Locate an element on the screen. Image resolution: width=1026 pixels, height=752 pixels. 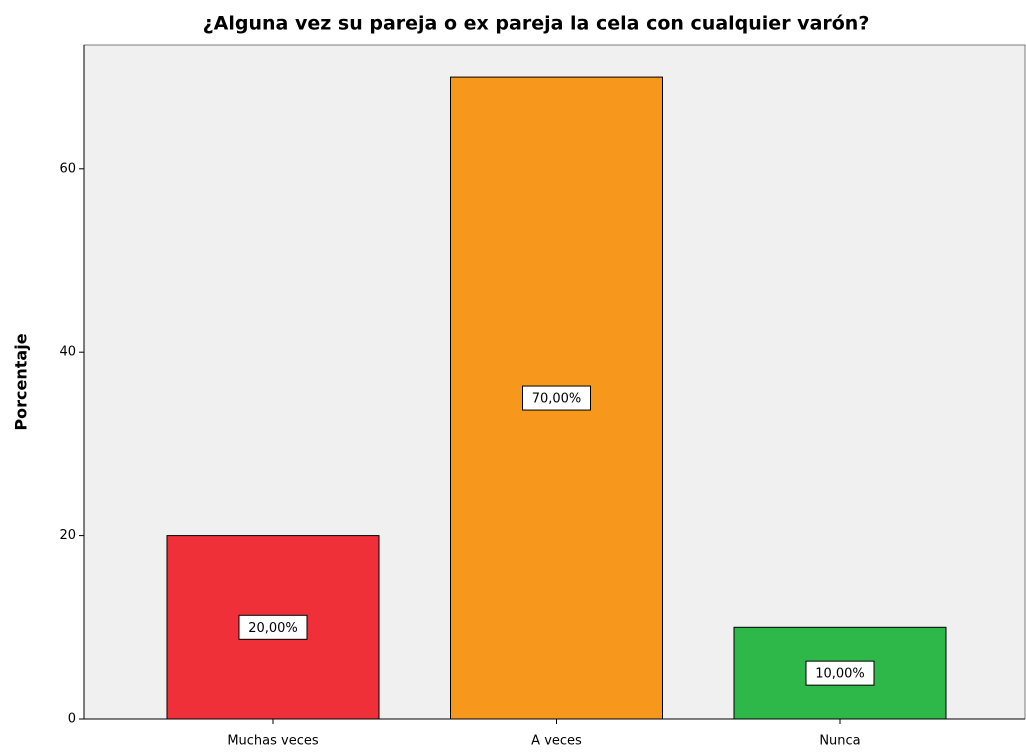
y-tick-label: 40 is located at coordinates (67, 352).